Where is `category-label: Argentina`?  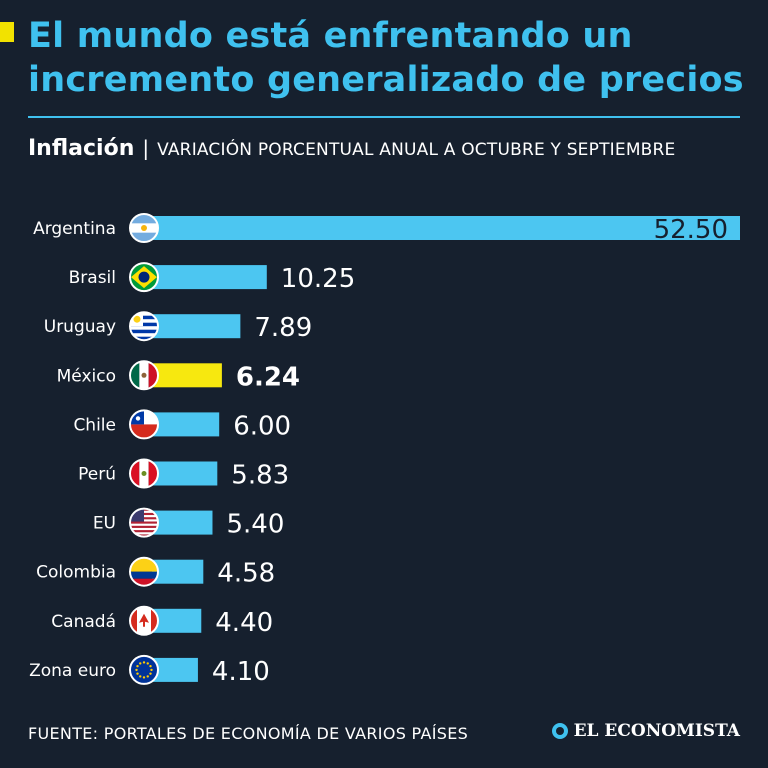 category-label: Argentina is located at coordinates (74, 229).